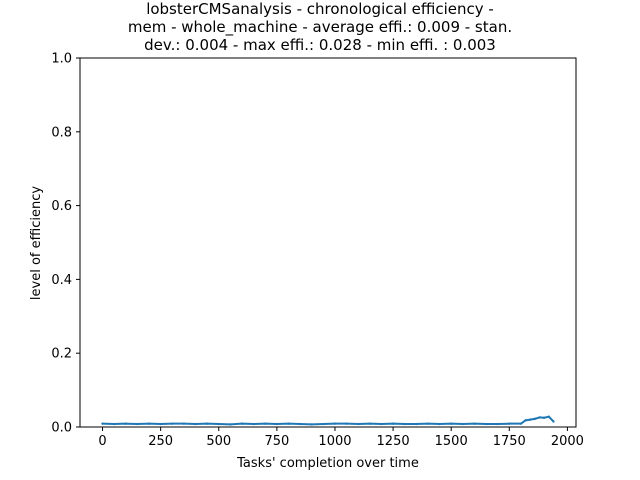  Describe the element at coordinates (61, 354) in the screenshot. I see `y-tick-label: 0.2` at that location.